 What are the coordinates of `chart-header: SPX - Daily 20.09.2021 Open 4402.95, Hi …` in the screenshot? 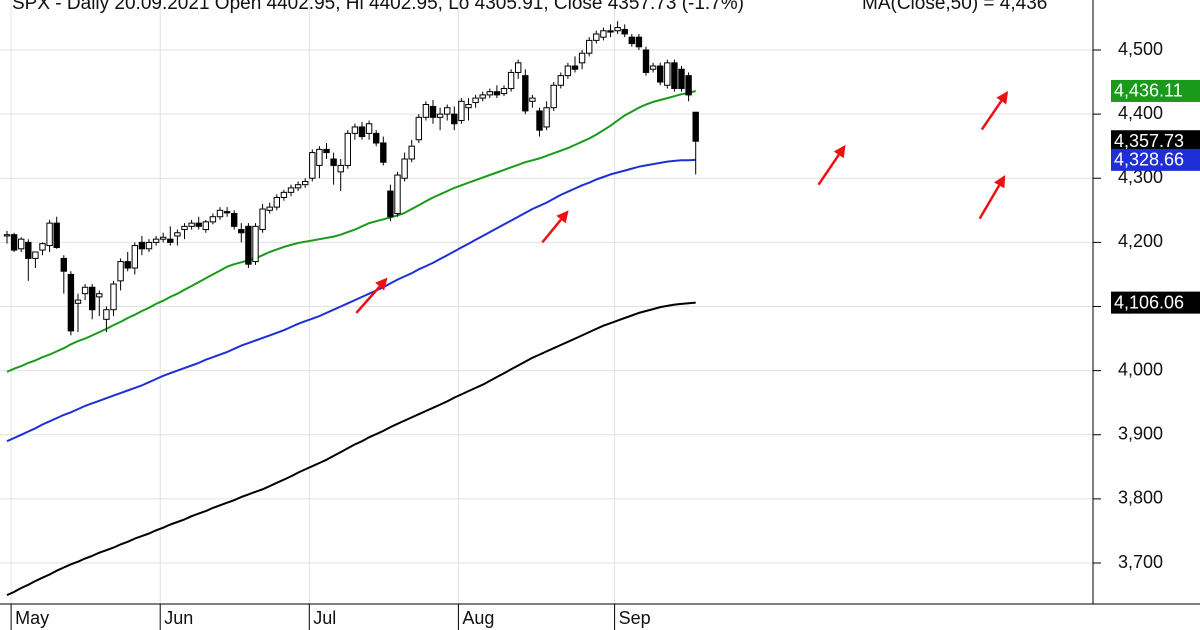 It's located at (529, 7).